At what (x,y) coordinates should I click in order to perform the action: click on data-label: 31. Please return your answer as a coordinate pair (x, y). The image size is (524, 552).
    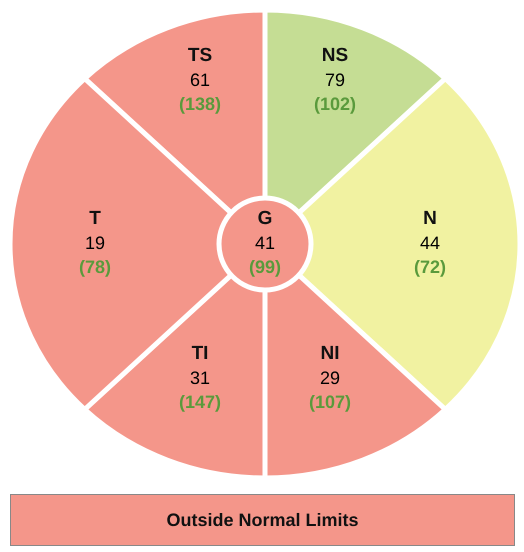
    Looking at the image, I should click on (200, 378).